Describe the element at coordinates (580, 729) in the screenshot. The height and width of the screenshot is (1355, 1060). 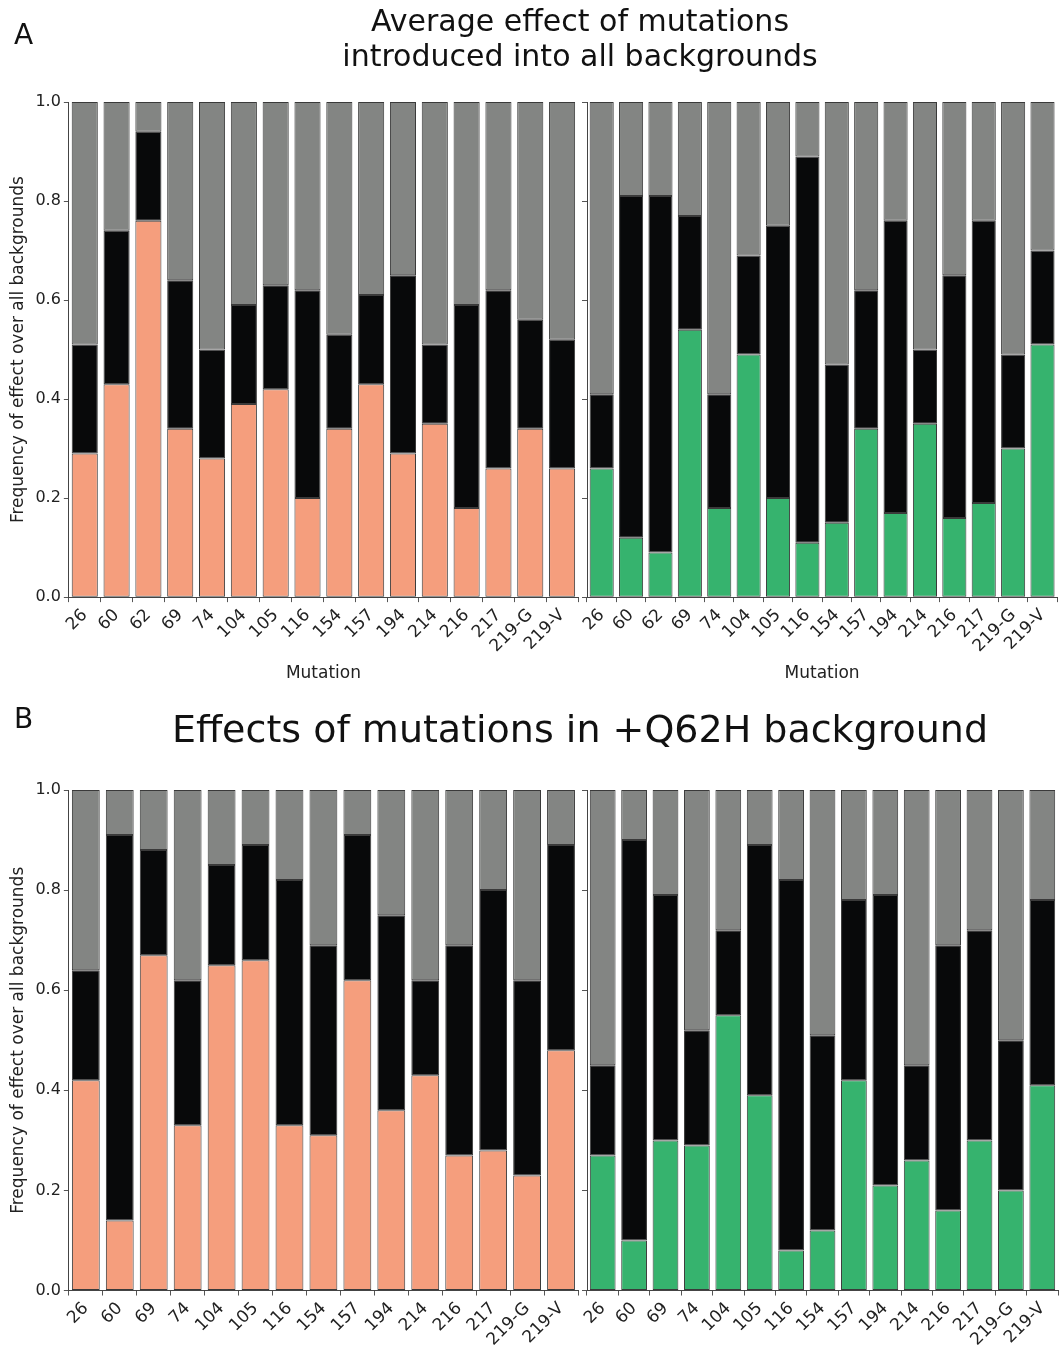
I see `chart-title: Effects of mutations in +Q62H background` at that location.